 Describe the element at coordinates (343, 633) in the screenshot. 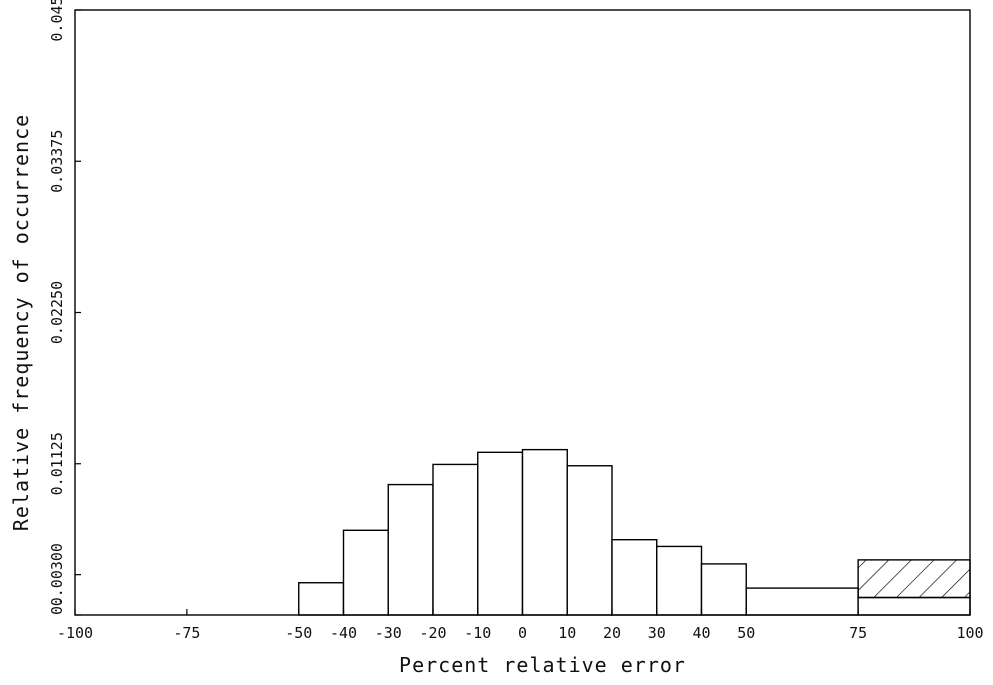

I see `x-tick-label: -40` at that location.